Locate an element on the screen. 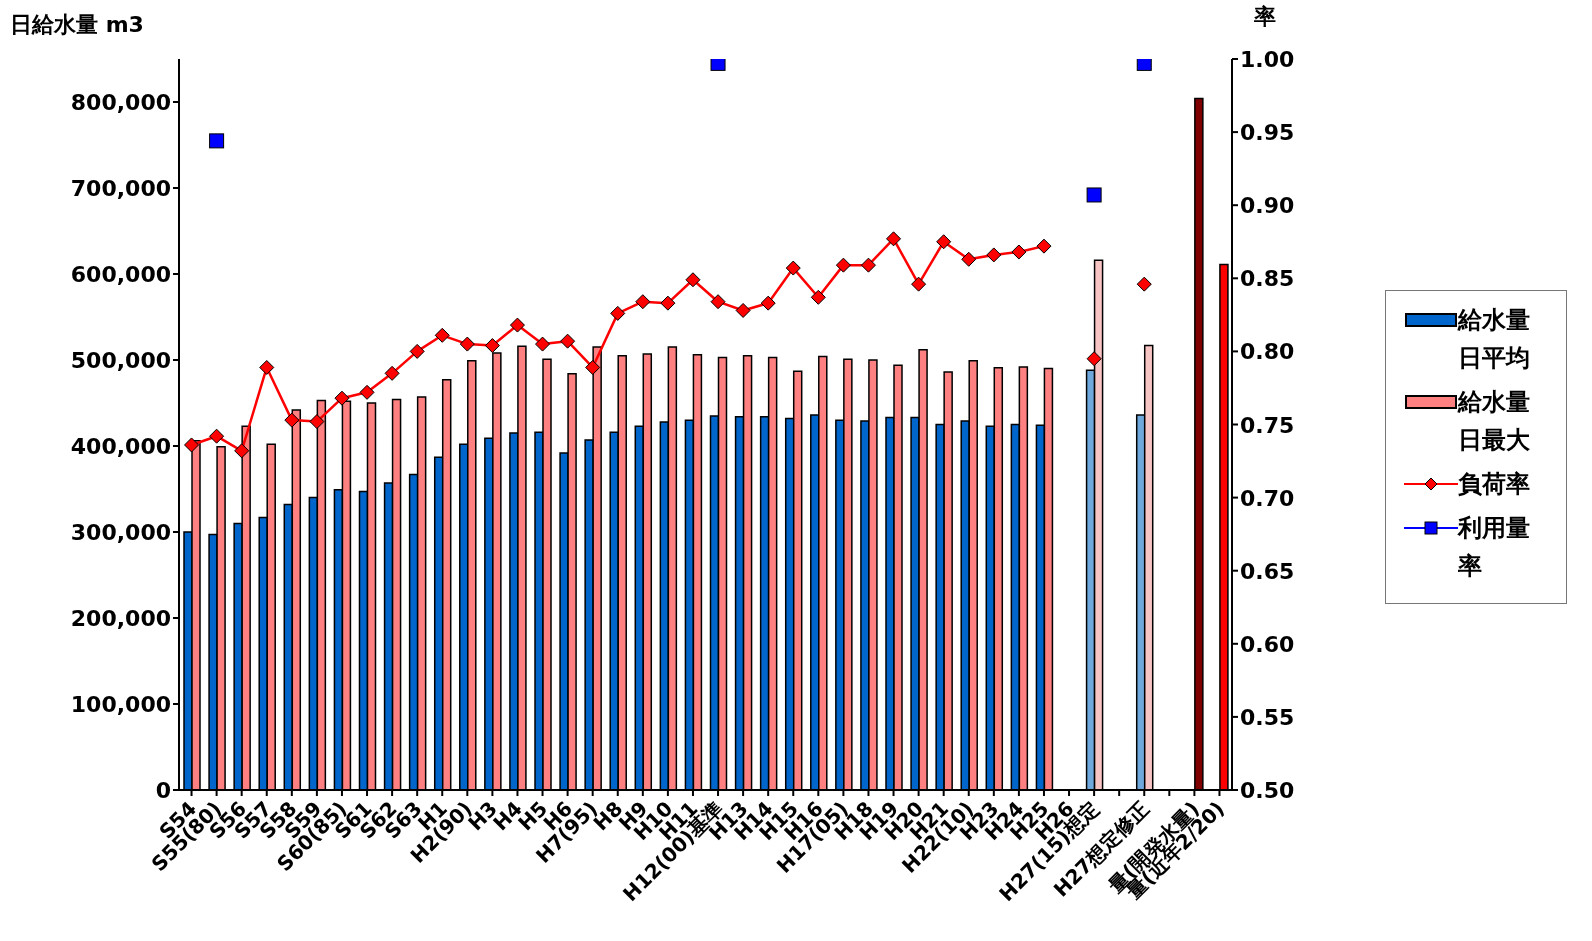  legend-label: 利用量率 is located at coordinates (1494, 547).